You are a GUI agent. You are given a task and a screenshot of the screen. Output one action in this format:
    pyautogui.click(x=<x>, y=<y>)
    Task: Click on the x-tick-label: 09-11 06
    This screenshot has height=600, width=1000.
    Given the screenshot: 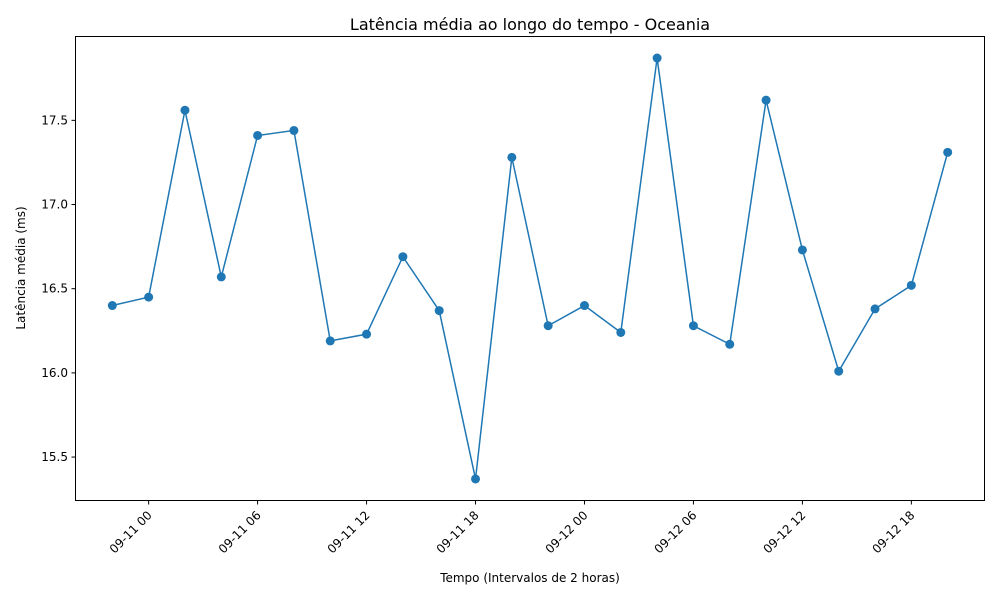 What is the action you would take?
    pyautogui.click(x=240, y=532)
    